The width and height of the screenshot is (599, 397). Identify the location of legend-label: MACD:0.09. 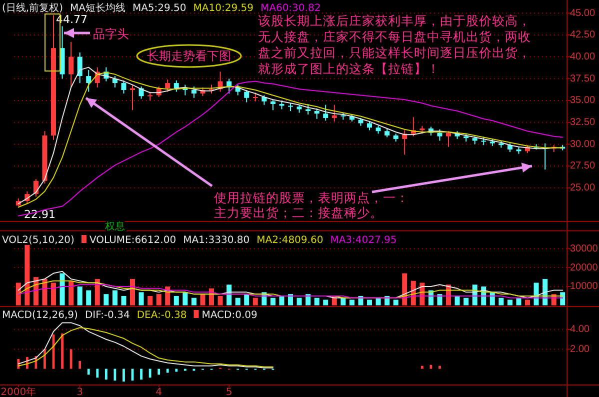
(230, 315).